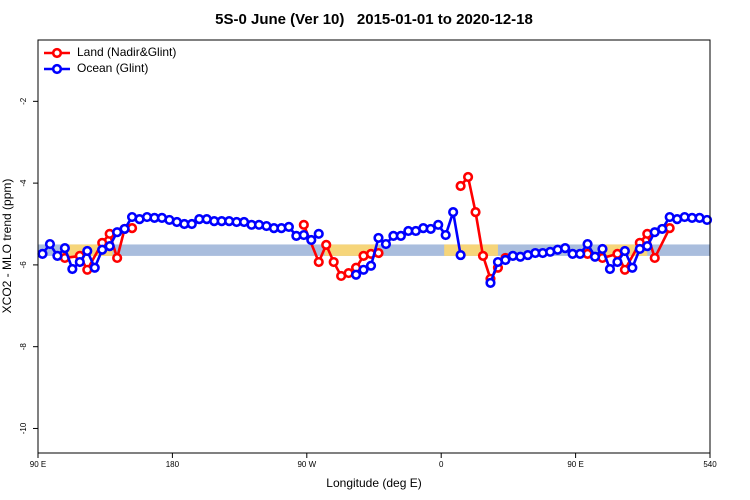 The image size is (750, 500). What do you see at coordinates (23, 183) in the screenshot?
I see `y-tick-label: -4` at bounding box center [23, 183].